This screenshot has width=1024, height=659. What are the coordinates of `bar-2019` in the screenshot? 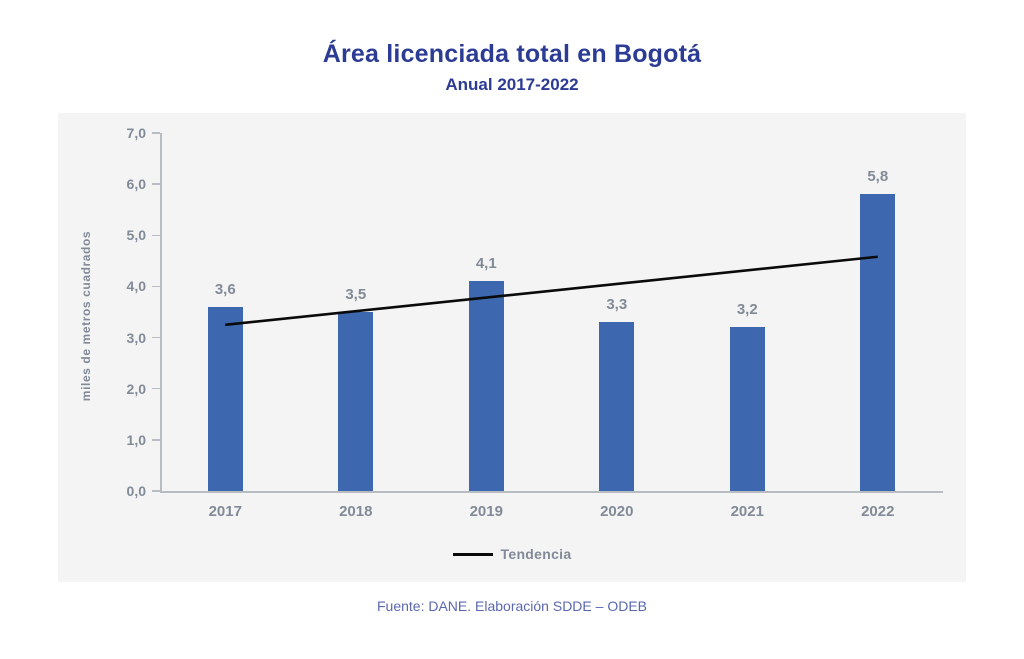 It's located at (486, 386).